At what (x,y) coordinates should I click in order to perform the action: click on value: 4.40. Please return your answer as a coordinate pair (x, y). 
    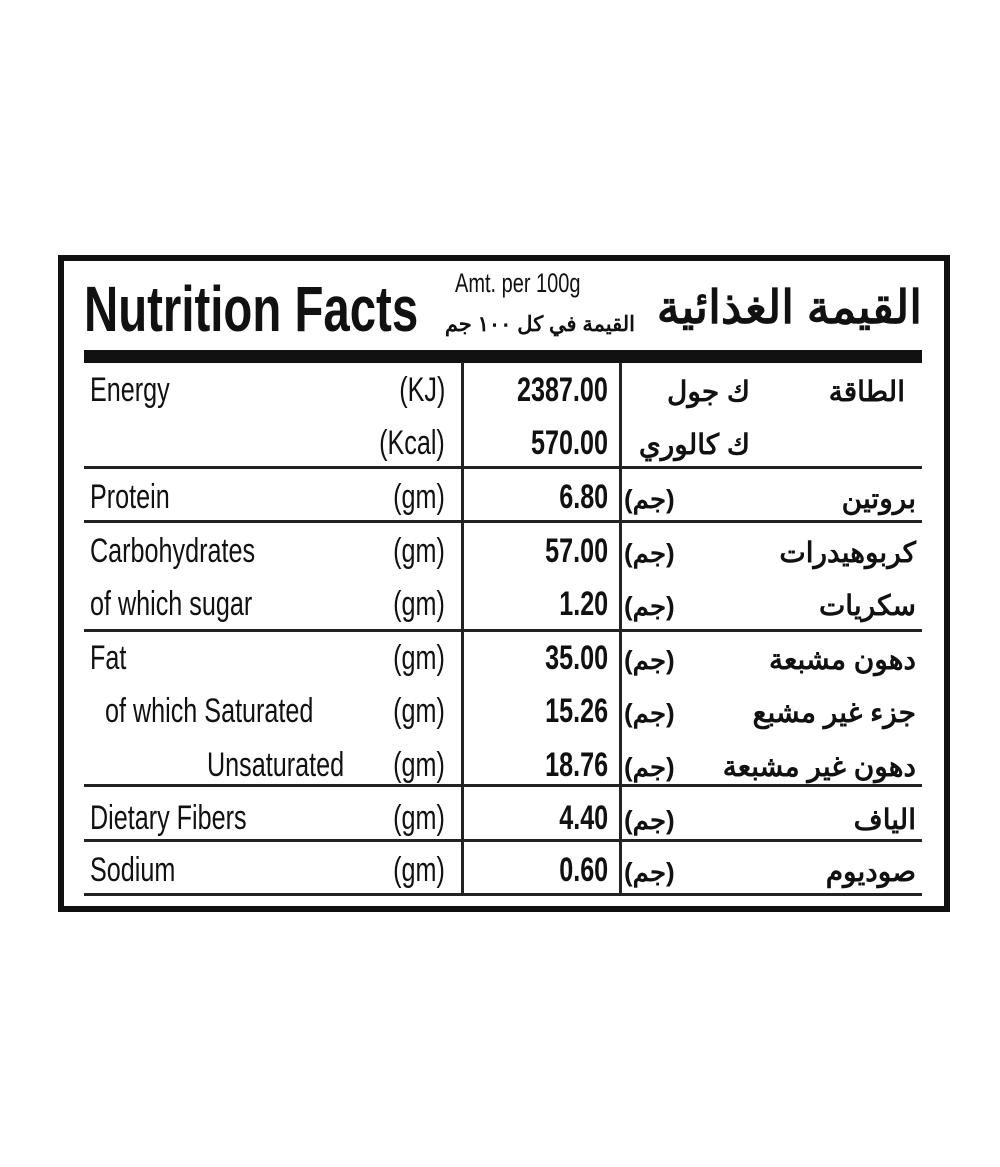
    Looking at the image, I should click on (583, 818).